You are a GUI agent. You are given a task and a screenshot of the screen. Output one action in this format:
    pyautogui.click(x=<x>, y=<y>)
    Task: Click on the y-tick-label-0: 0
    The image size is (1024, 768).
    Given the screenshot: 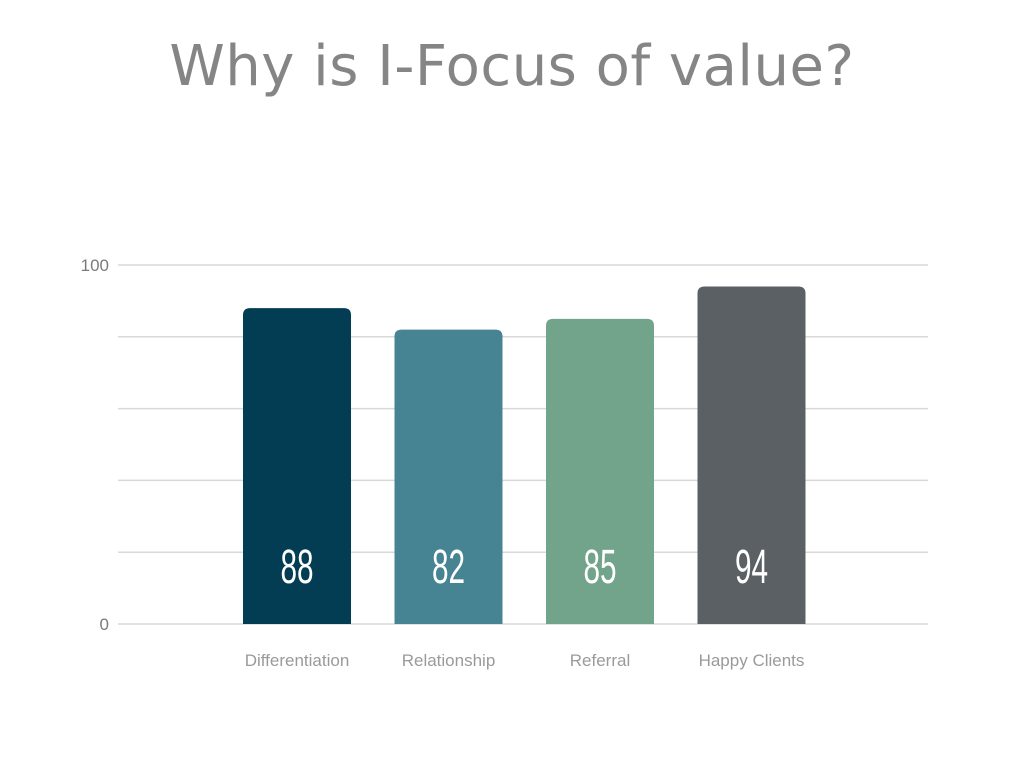 What is the action you would take?
    pyautogui.click(x=104, y=624)
    